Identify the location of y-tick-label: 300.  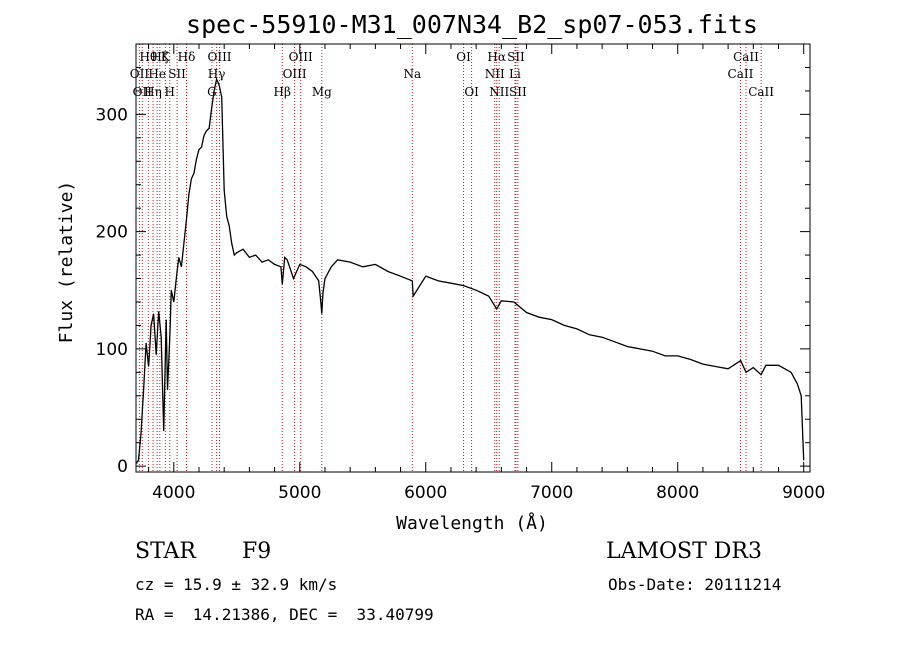
(112, 115).